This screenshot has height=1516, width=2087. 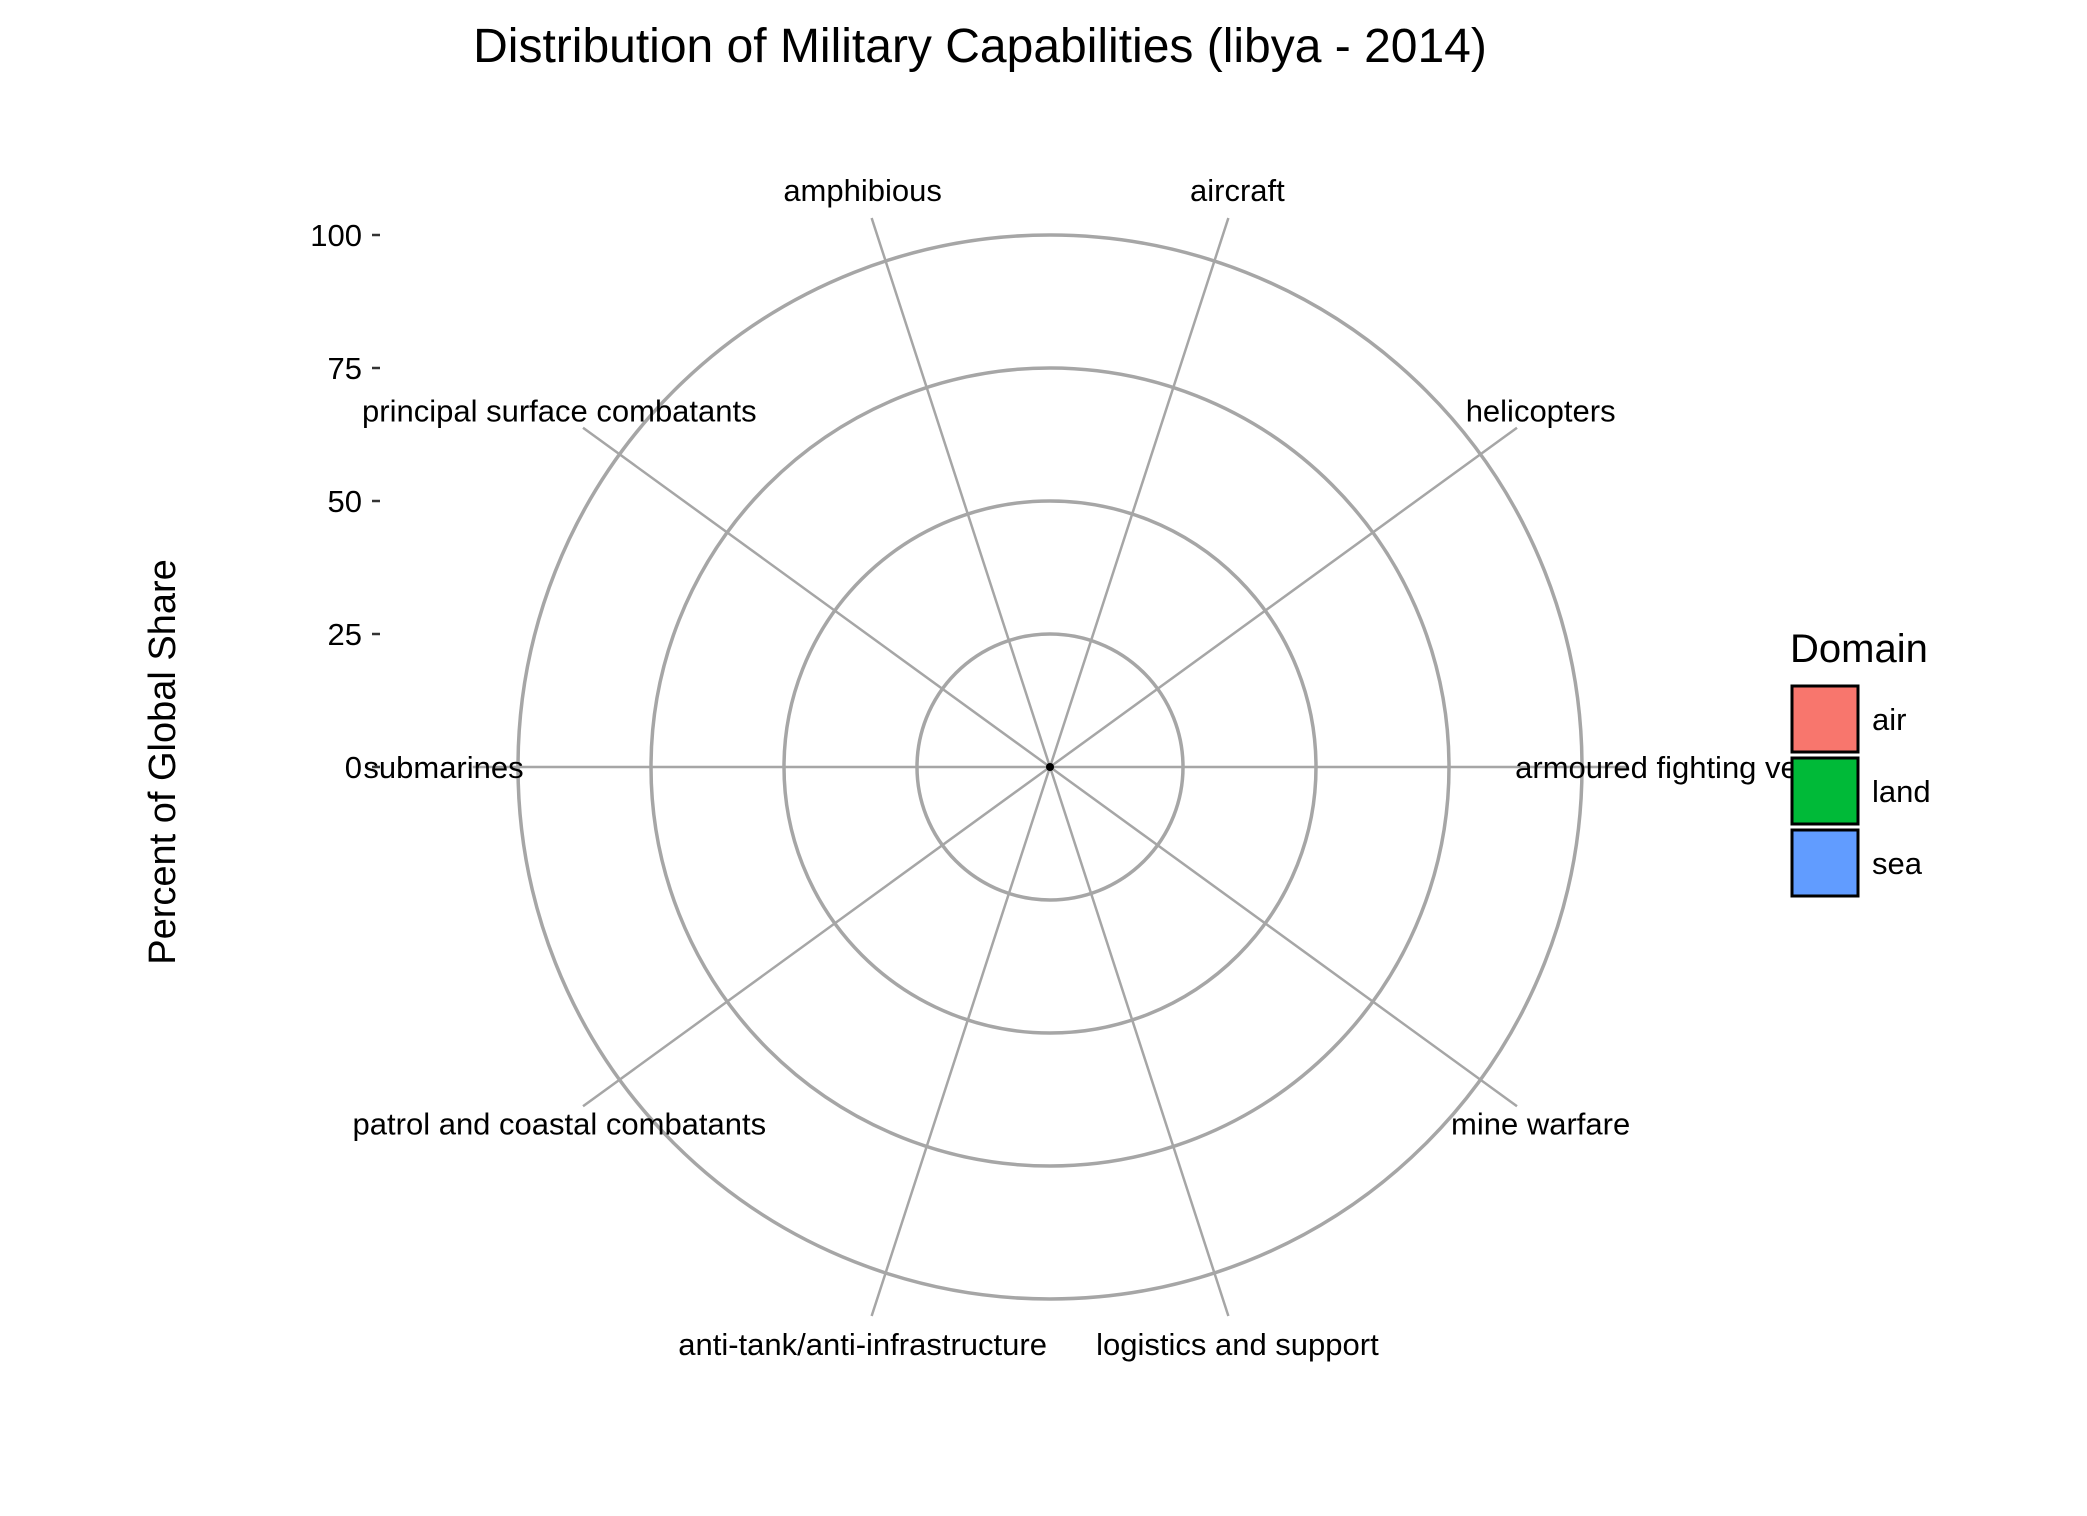 I want to click on category-label: armoured fighting ve, so click(x=1656, y=767).